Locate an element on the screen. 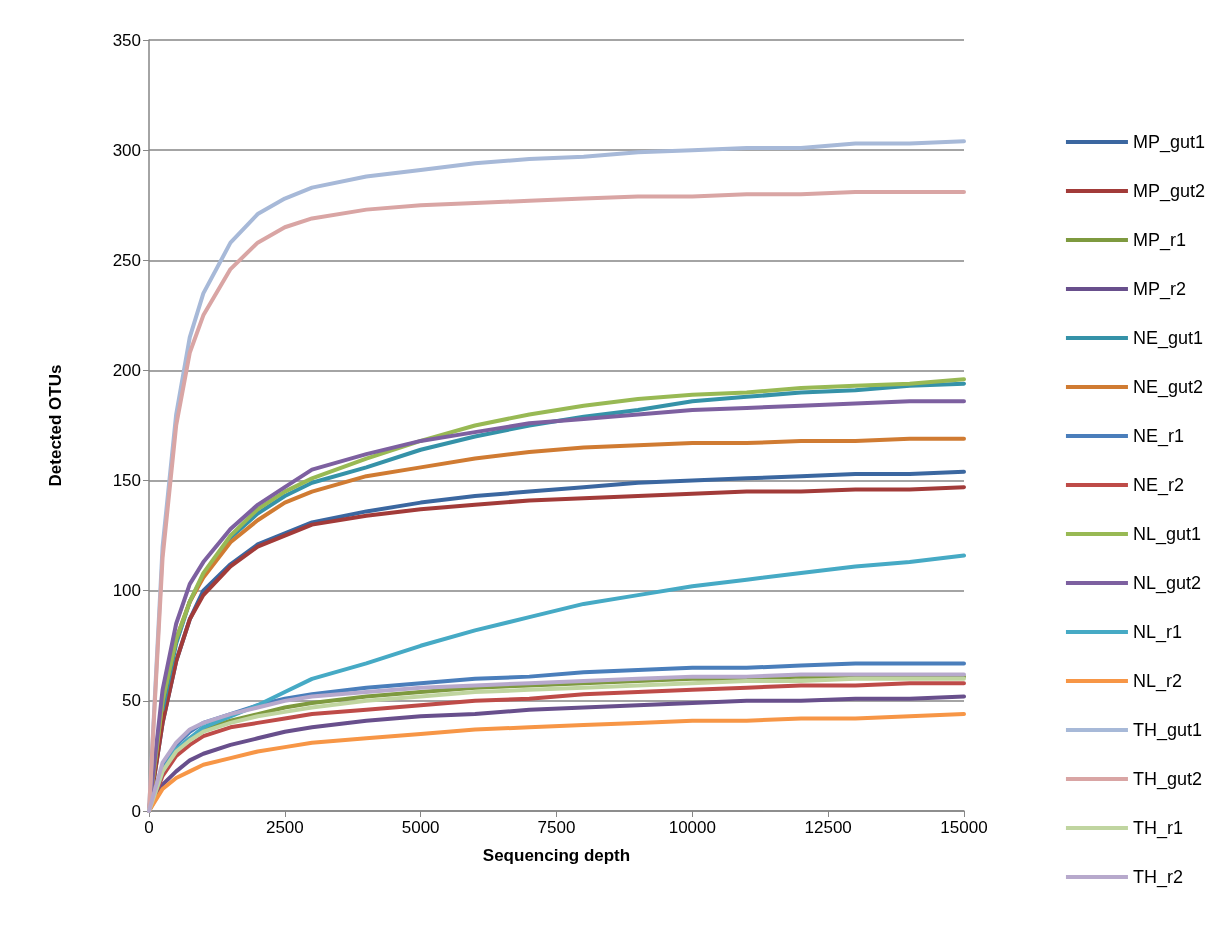 The width and height of the screenshot is (1220, 929). y-tick-label: 100 is located at coordinates (126, 591).